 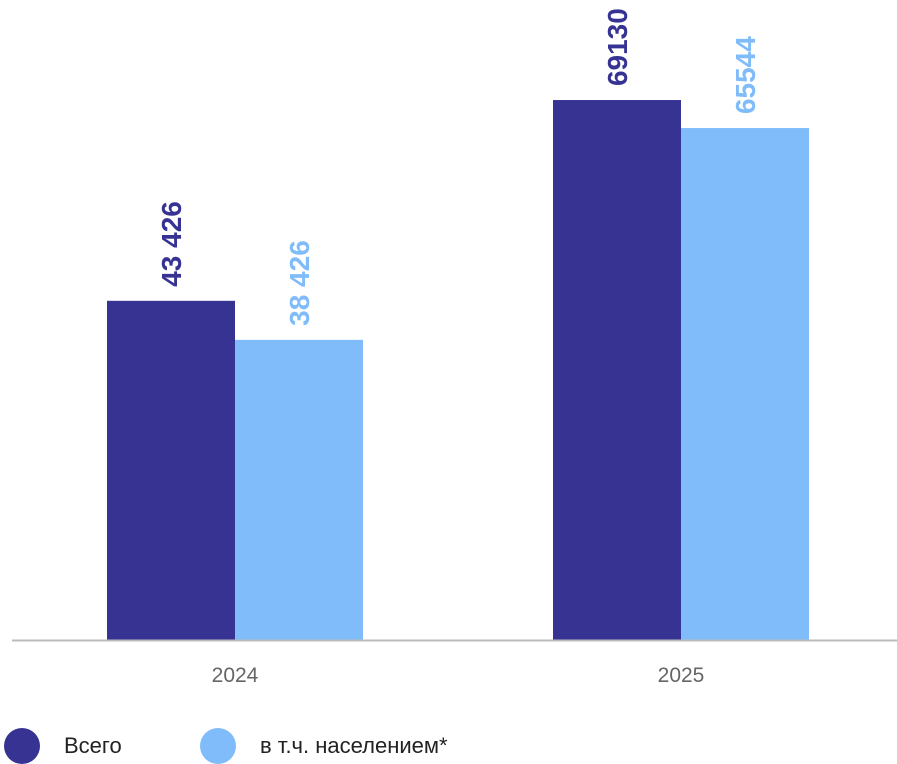 What do you see at coordinates (22, 746) in the screenshot?
I see `legend-swatch-total` at bounding box center [22, 746].